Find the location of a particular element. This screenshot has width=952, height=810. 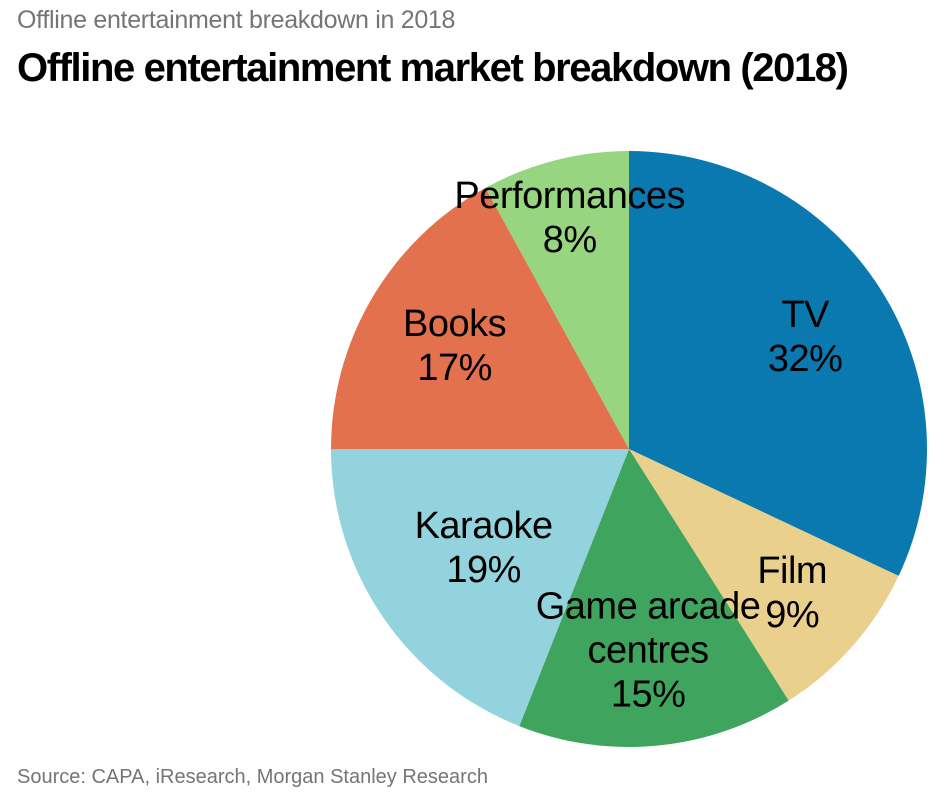

pie-slice-film is located at coordinates (764, 575).